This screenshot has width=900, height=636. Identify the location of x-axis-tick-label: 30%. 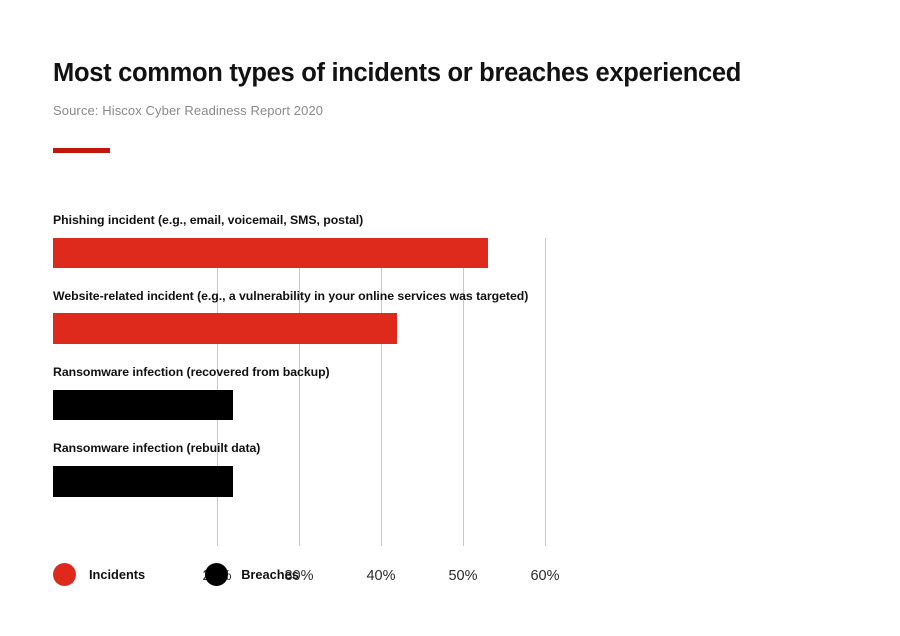
(299, 576).